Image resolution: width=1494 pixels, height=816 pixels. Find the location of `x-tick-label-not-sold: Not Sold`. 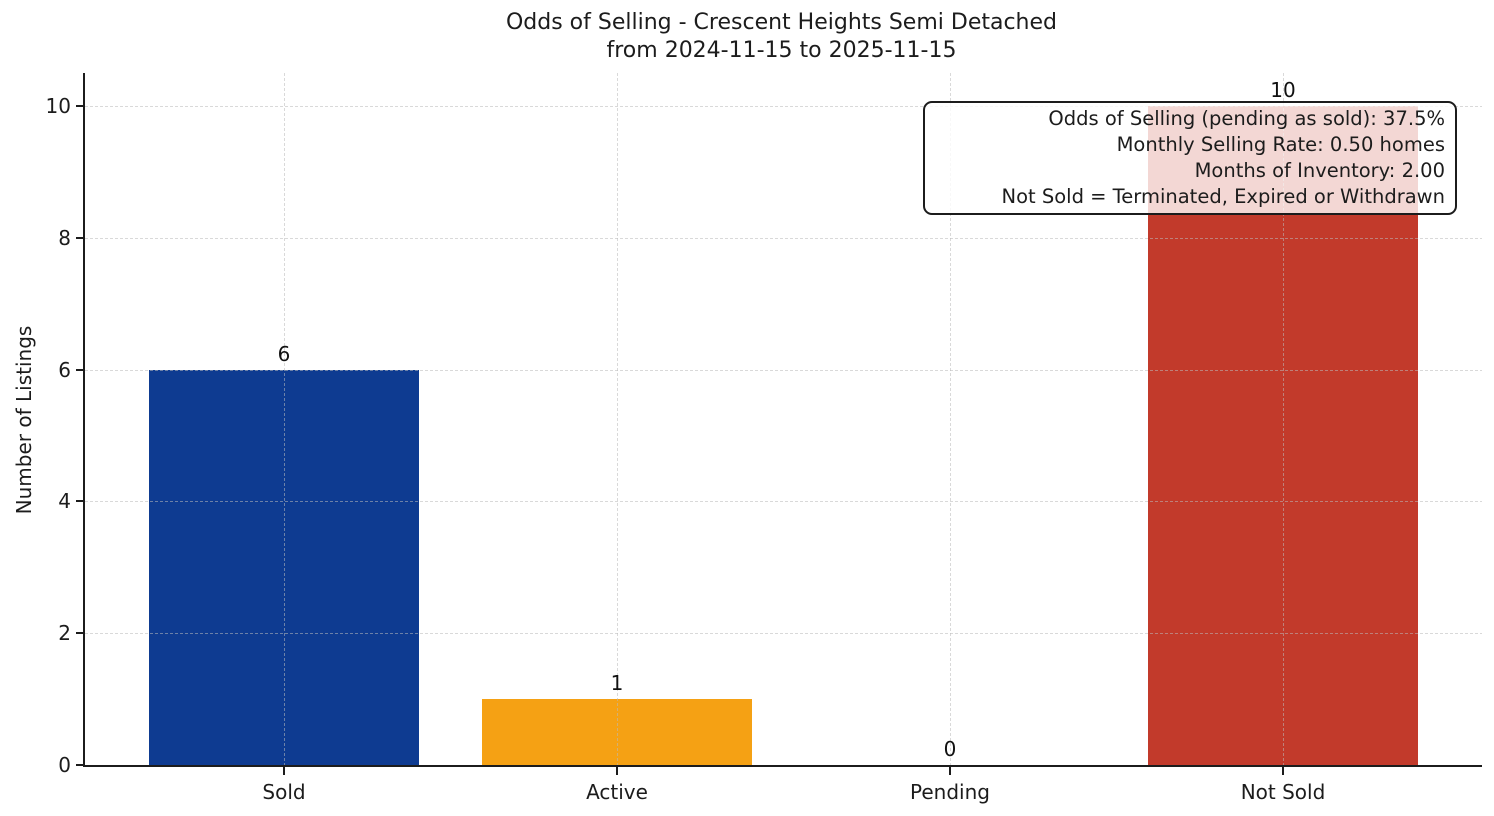

x-tick-label-not-sold: Not Sold is located at coordinates (1283, 792).